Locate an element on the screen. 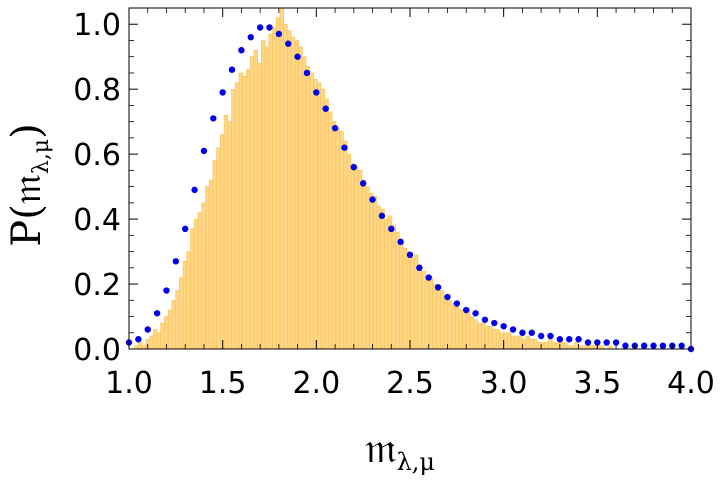  y-tick-label: 0.2 is located at coordinates (97, 285).